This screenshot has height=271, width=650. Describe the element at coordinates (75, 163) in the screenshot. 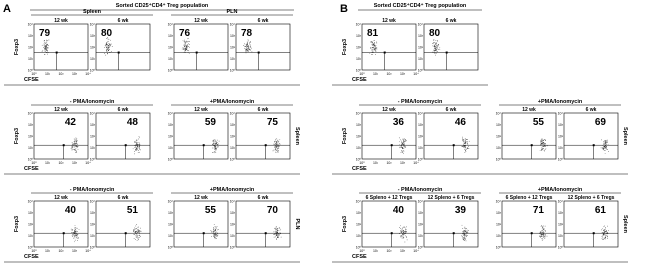

I see `x-tick-label: 10³` at that location.